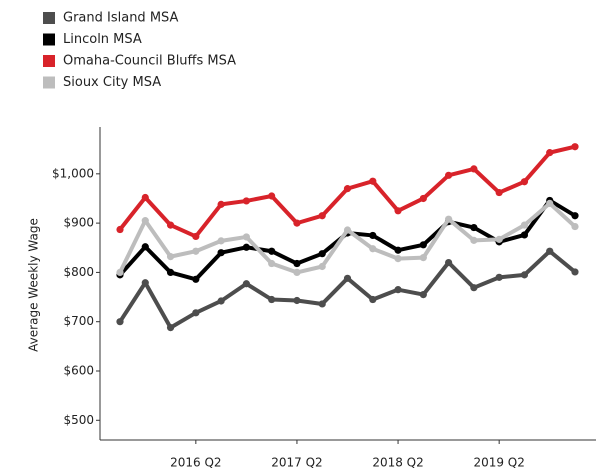  Describe the element at coordinates (498, 463) in the screenshot. I see `x-tick-label: 2019 Q2` at that location.